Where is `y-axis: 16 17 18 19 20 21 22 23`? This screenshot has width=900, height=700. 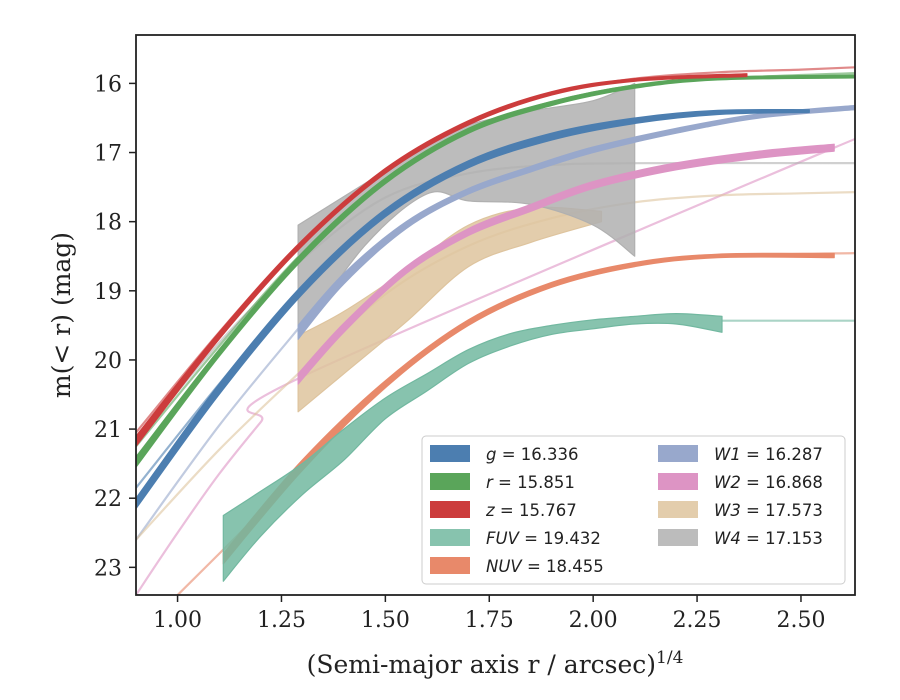 y-axis: 16 17 18 19 20 21 22 23 is located at coordinates (115, 326).